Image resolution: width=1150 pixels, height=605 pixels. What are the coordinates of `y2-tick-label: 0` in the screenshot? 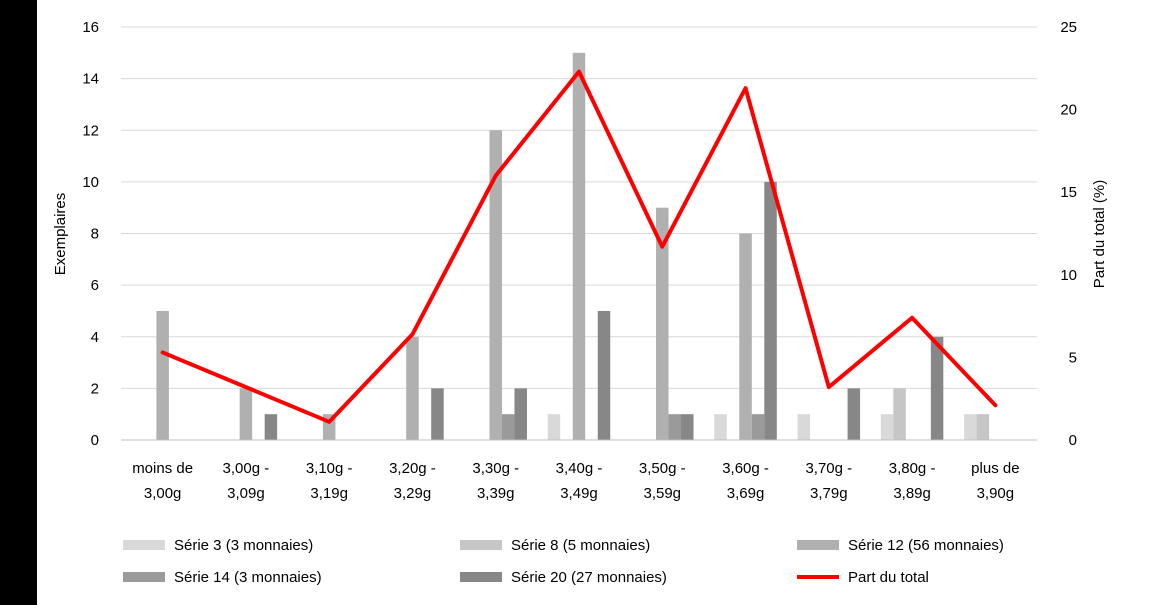 It's located at (1073, 440).